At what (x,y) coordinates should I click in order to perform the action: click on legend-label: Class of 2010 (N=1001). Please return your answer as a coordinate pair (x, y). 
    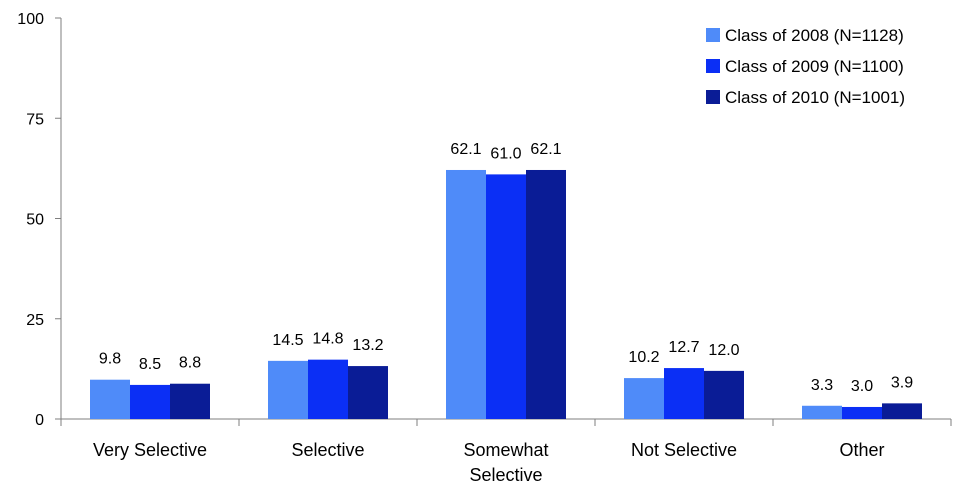
    Looking at the image, I should click on (815, 97).